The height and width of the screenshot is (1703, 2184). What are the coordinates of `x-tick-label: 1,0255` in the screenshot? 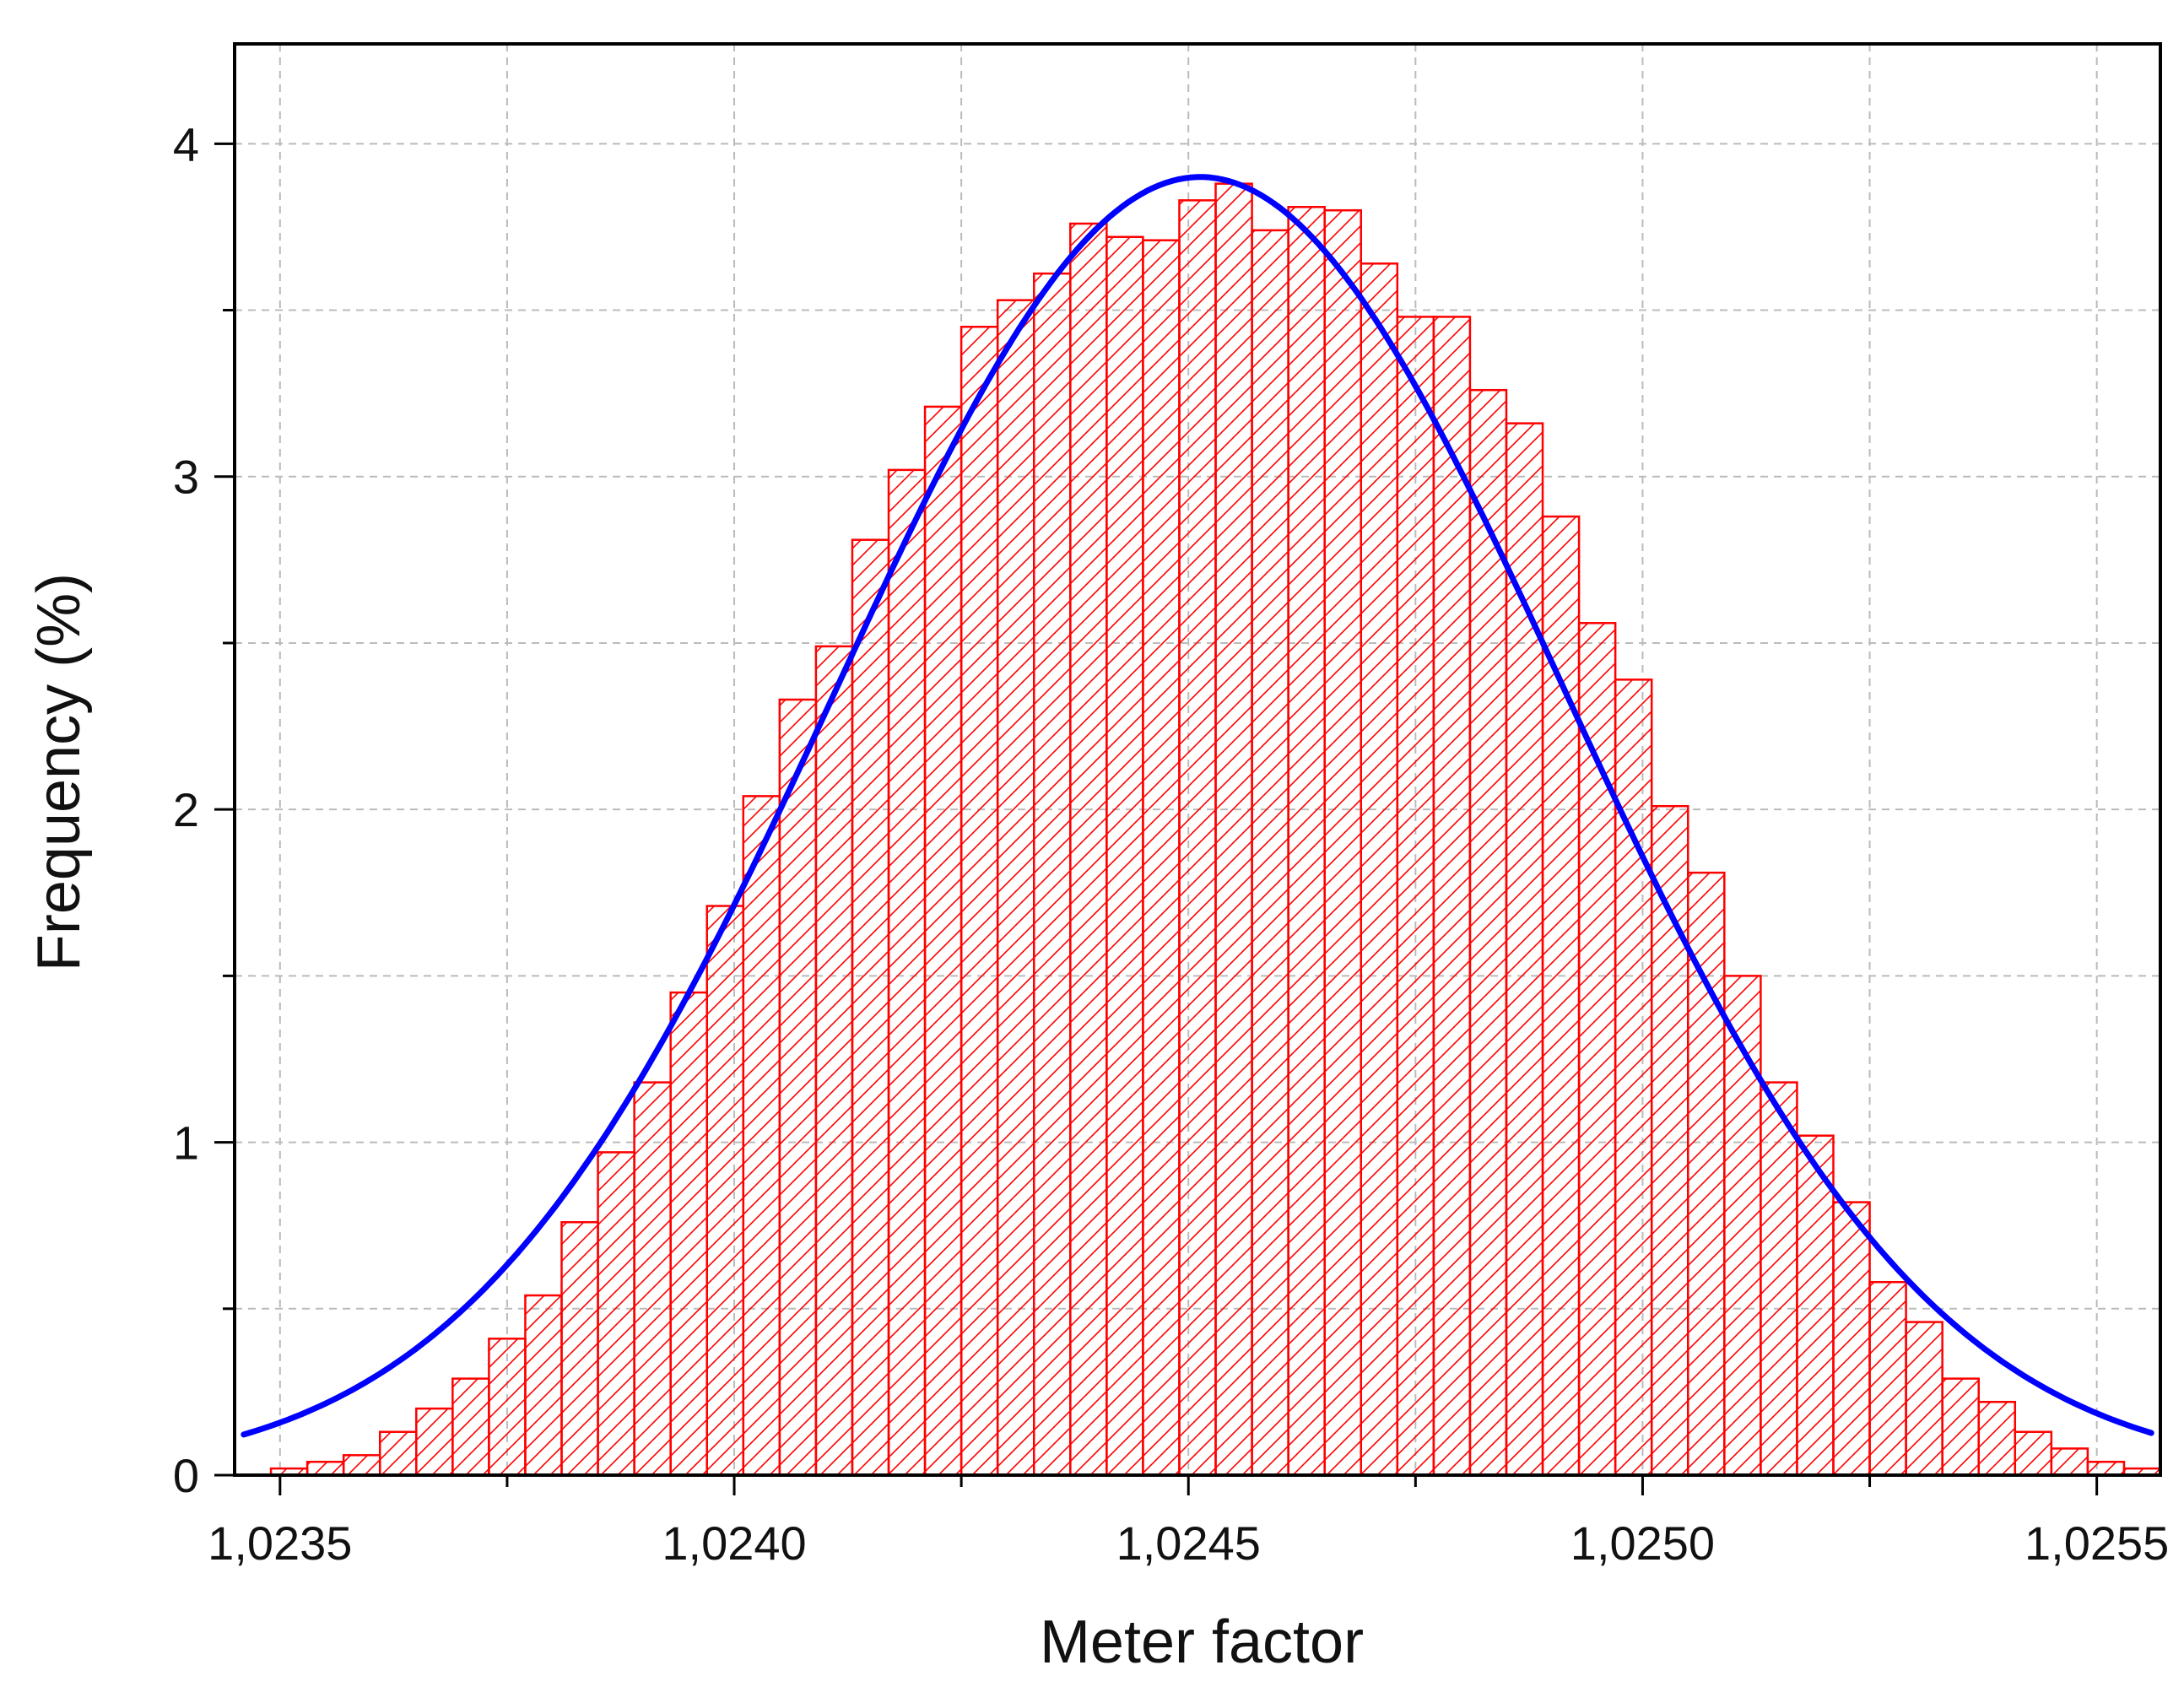 It's located at (2097, 1543).